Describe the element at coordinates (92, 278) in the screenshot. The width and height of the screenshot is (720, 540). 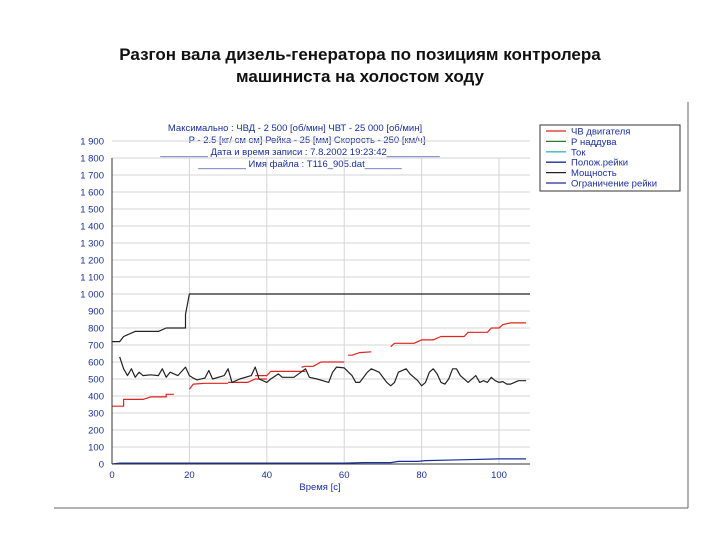
I see `y-tick-label: 1 100` at that location.